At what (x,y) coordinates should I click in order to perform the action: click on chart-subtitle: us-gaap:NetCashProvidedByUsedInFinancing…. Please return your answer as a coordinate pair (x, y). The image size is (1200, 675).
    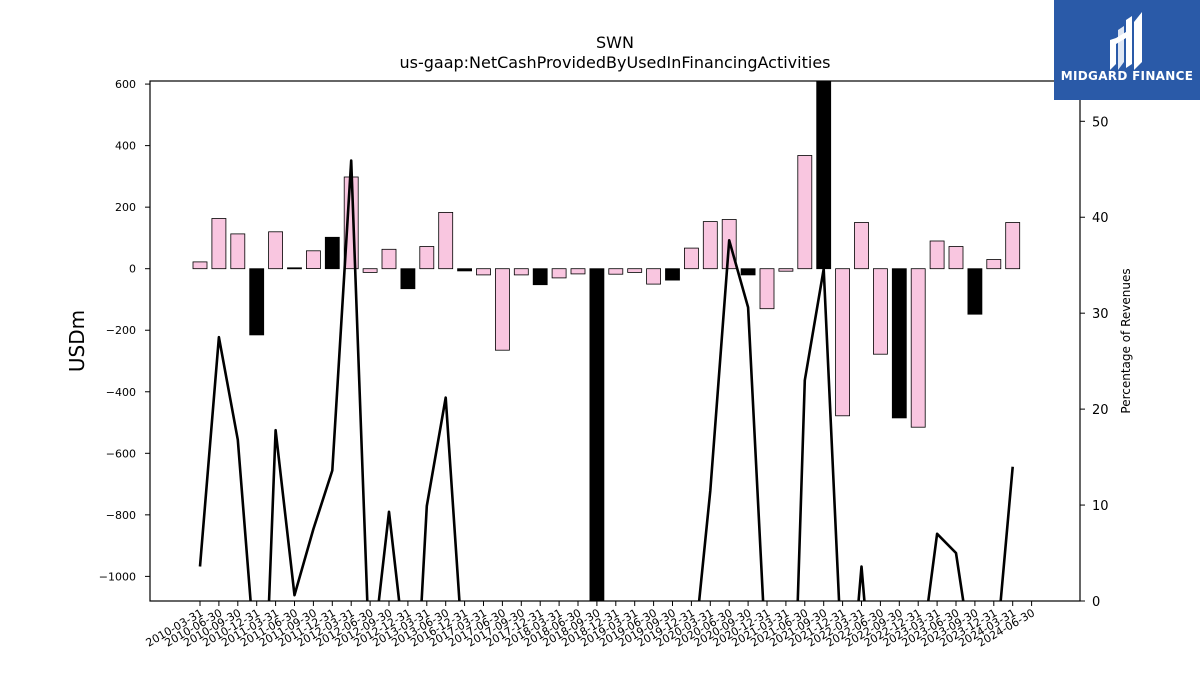
    Looking at the image, I should click on (614, 62).